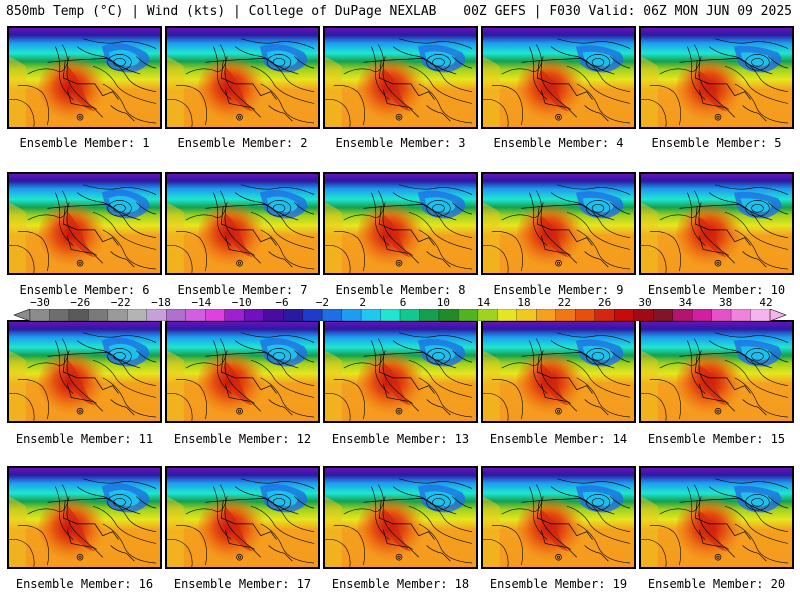  What do you see at coordinates (716, 290) in the screenshot?
I see `ensemble-member-label: Ensemble Member: 10` at bounding box center [716, 290].